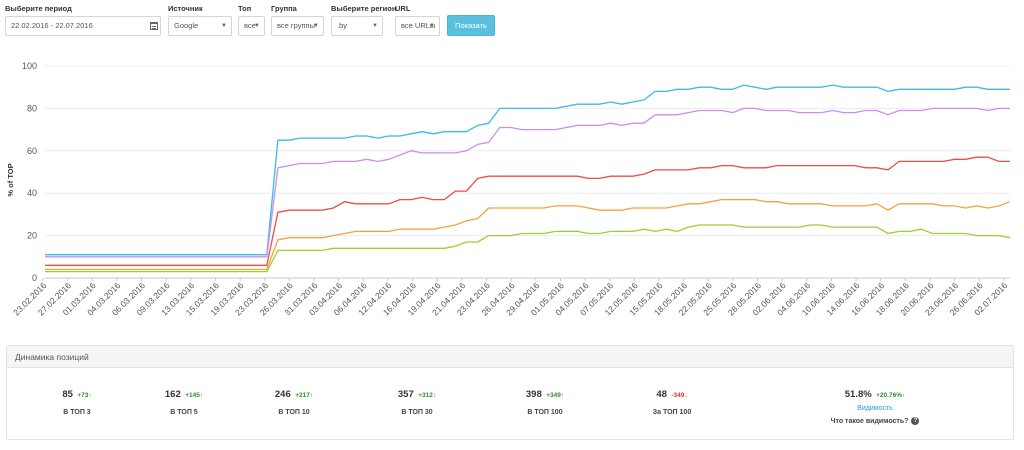  I want to click on url-value: все URLы, so click(418, 25).